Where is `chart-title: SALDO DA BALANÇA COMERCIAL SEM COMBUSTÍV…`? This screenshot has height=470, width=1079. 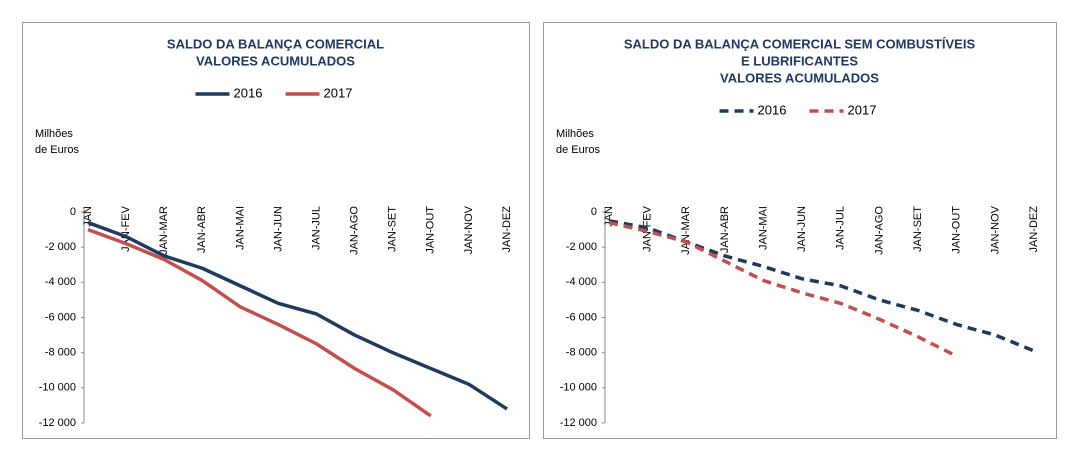
chart-title: SALDO DA BALANÇA COMERCIAL SEM COMBUSTÍV… is located at coordinates (800, 43).